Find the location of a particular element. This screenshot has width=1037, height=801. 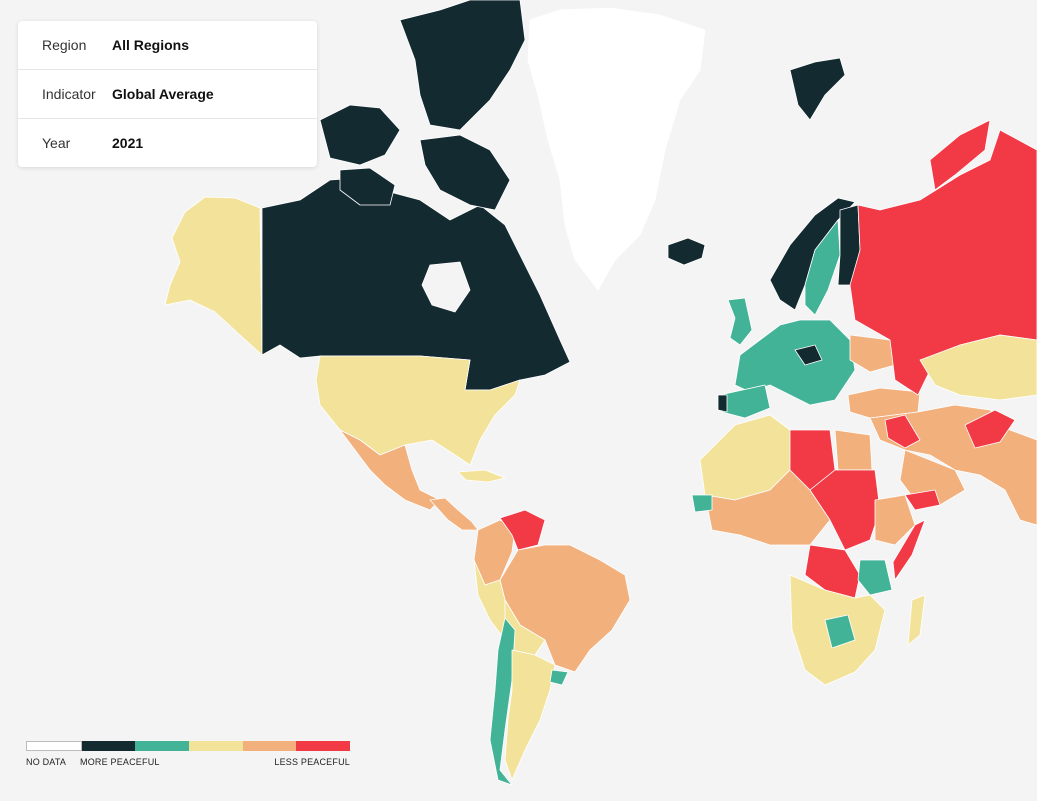

region-afghanistan is located at coordinates (990, 429).